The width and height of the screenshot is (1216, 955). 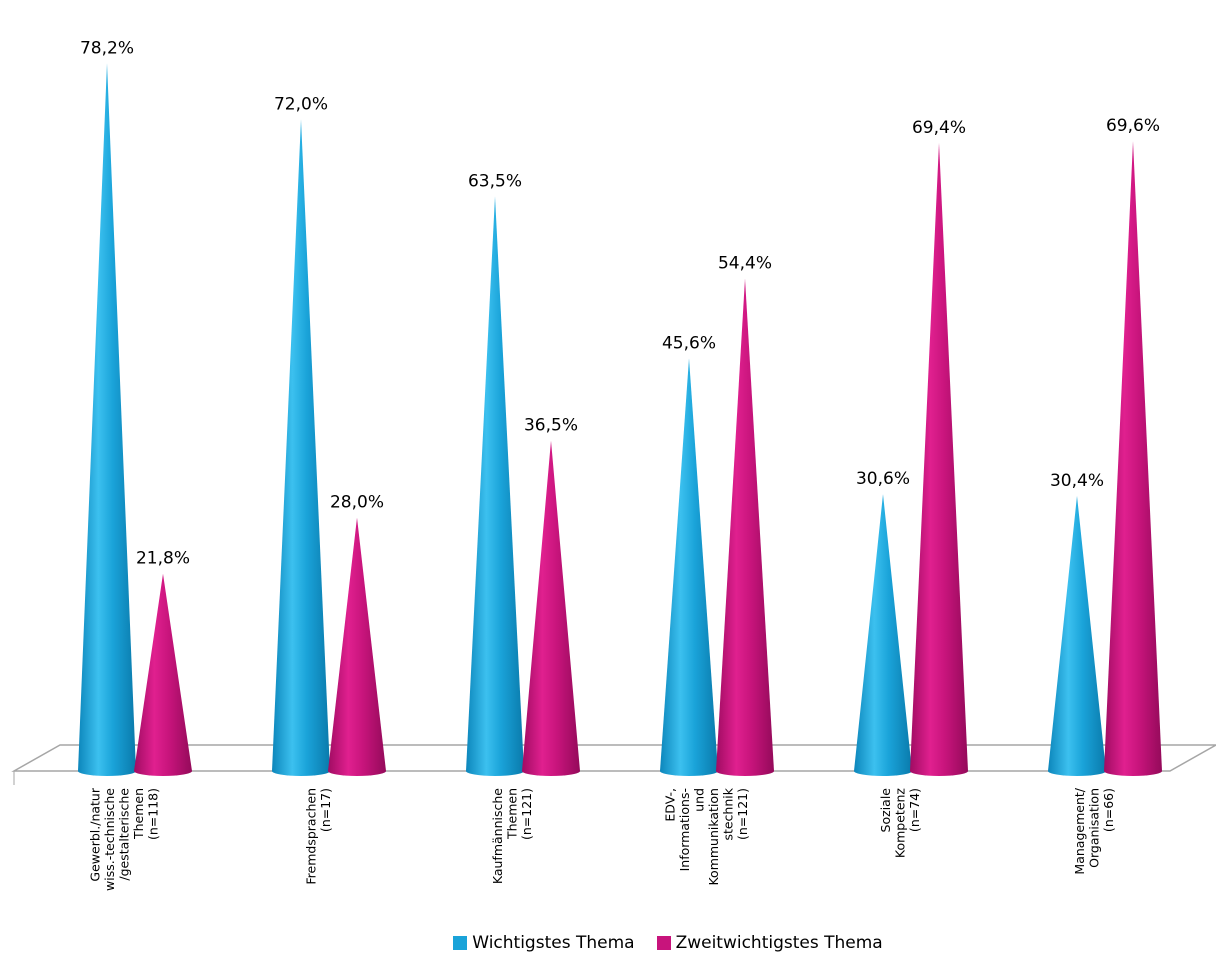 What do you see at coordinates (1133, 126) in the screenshot?
I see `data-label-s2-c6: 69,6%` at bounding box center [1133, 126].